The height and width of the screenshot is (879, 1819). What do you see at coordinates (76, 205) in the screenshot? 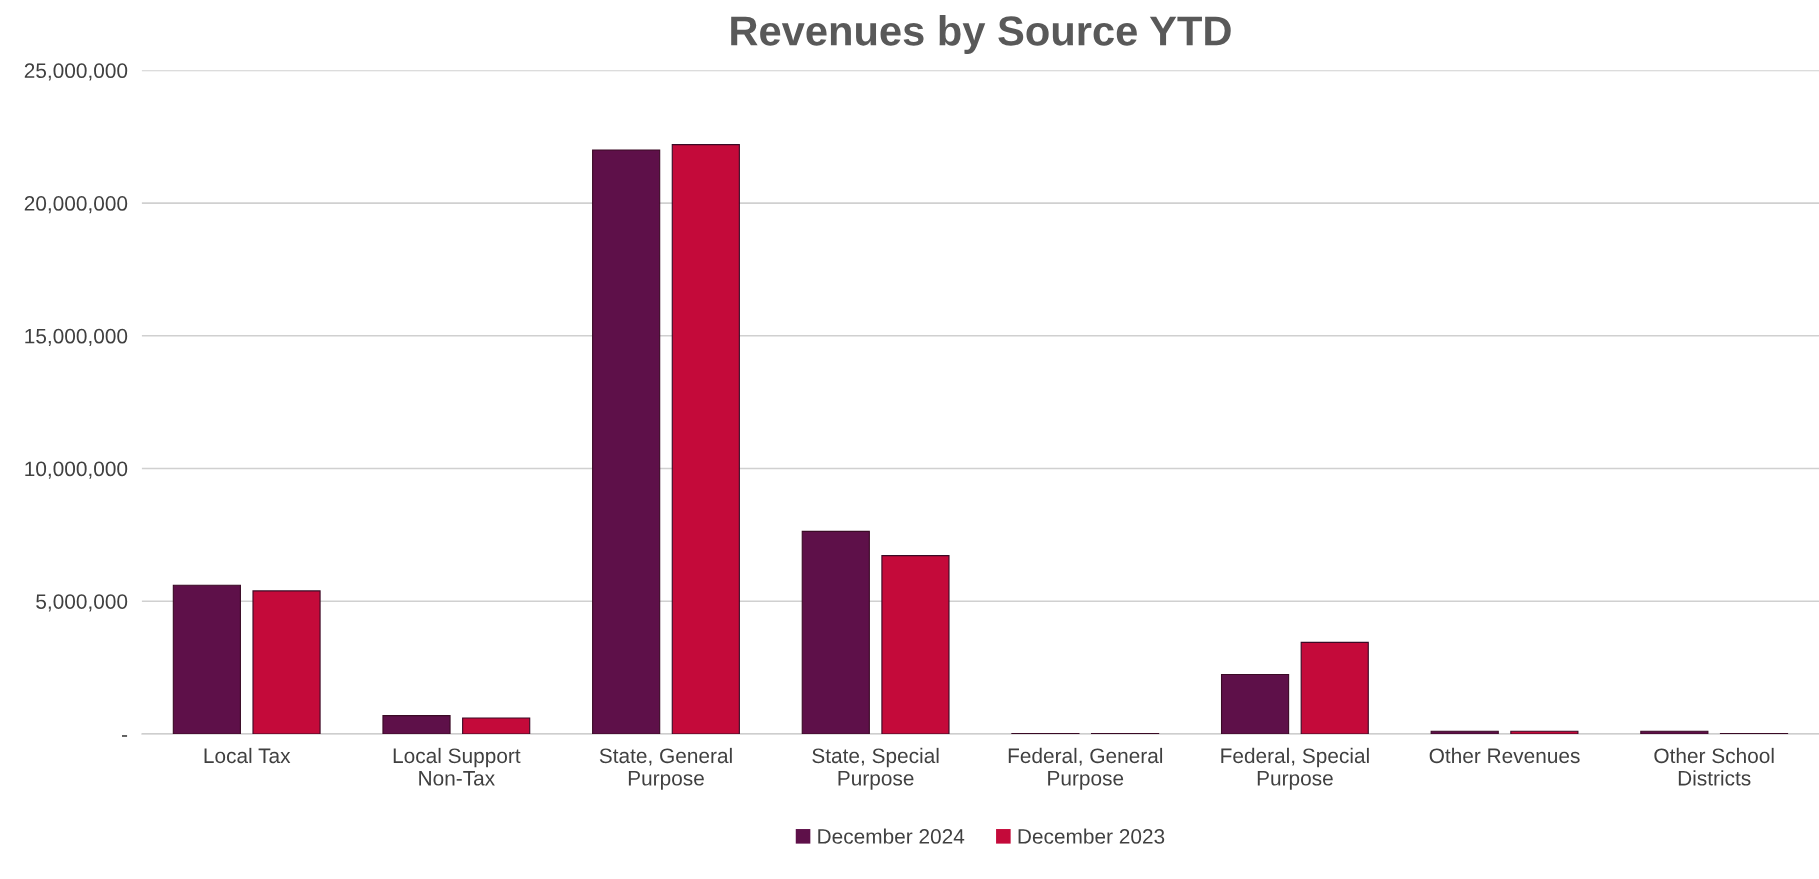
I see `y-tick-label: 20,000,000` at bounding box center [76, 205].